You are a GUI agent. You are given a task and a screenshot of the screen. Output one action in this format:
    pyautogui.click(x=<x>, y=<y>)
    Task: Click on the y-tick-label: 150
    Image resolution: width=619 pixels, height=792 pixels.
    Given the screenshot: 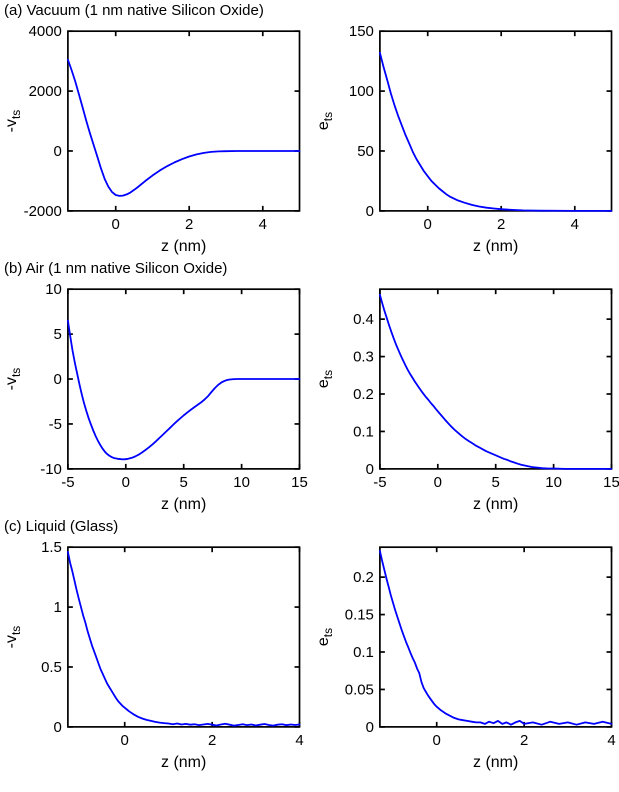 What is the action you would take?
    pyautogui.click(x=360, y=31)
    